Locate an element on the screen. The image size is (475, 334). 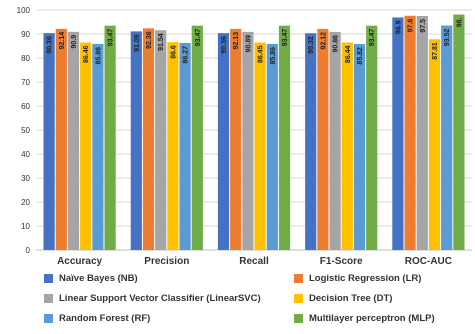
x-axis: Accuracy Precision Recall F1-Score ROC-AUC is located at coordinates (254, 261).